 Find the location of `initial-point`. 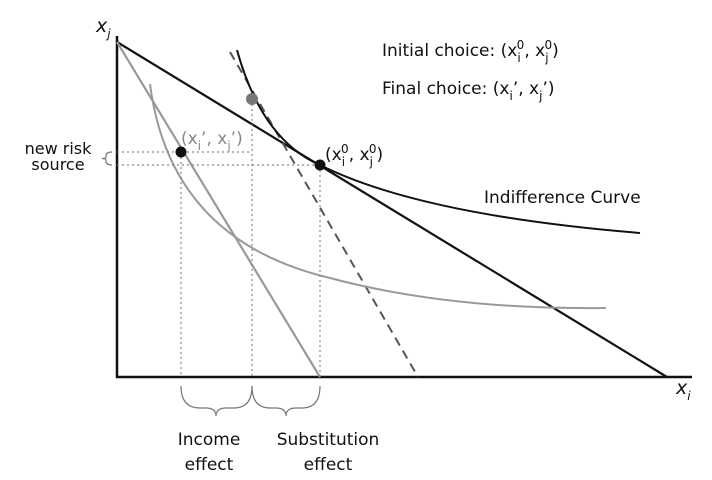

initial-point is located at coordinates (320, 165).